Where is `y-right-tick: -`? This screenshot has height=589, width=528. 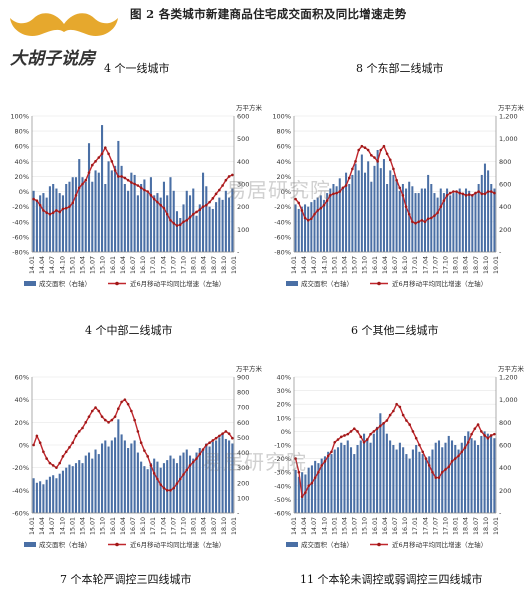 y-right-tick: - is located at coordinates (500, 514).